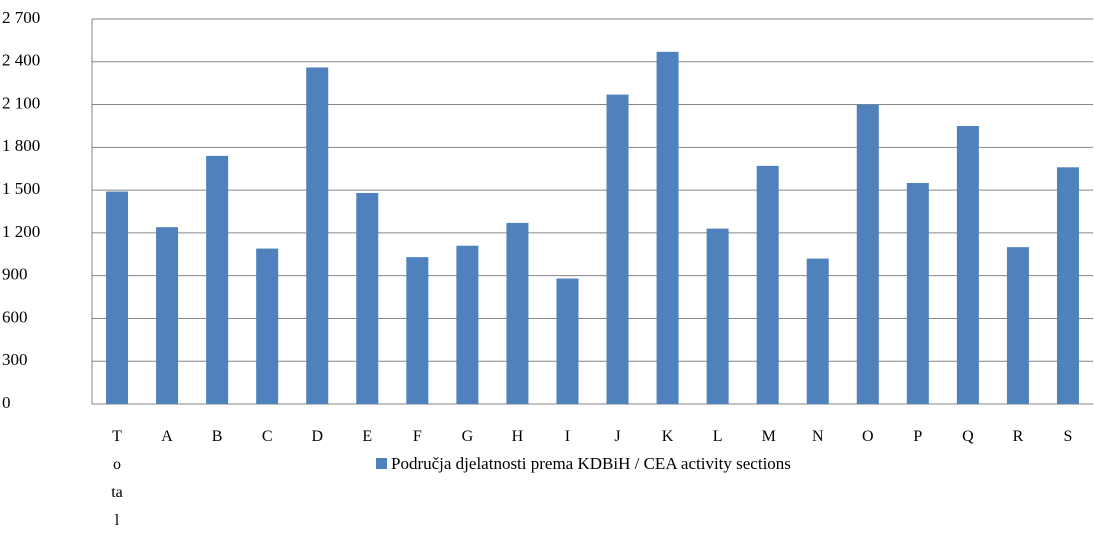 The height and width of the screenshot is (558, 1094). Describe the element at coordinates (968, 436) in the screenshot. I see `x-tick-label: Q` at that location.